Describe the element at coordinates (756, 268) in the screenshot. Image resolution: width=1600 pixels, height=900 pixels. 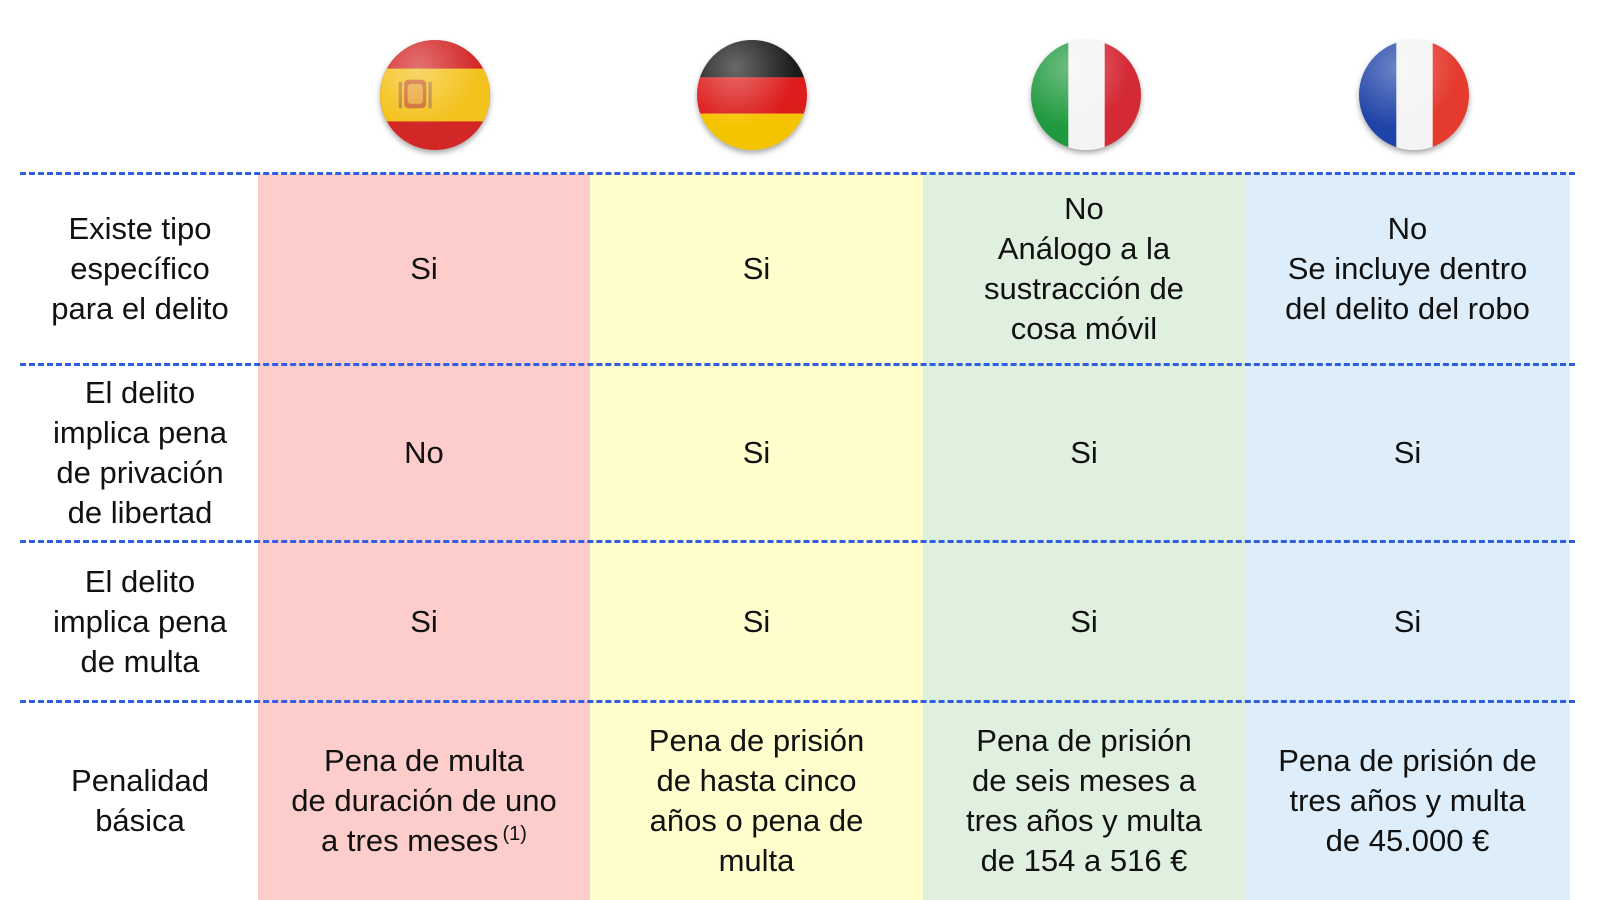
I see `germany-cell-tipo-especifico: Si` at that location.